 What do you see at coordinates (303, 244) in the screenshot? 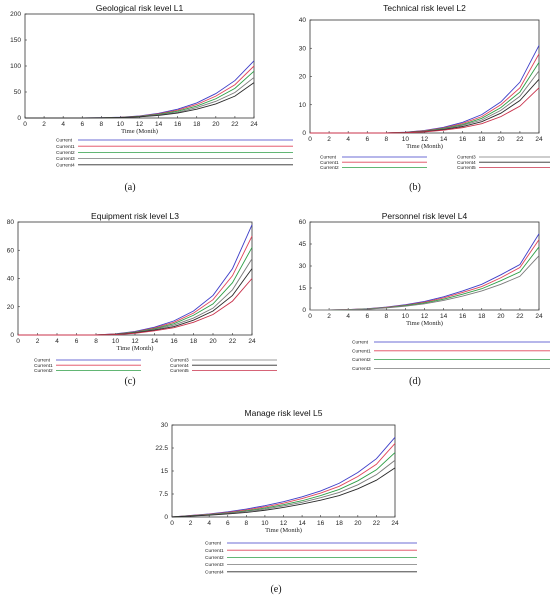
I see `y-tick-label: 45` at bounding box center [303, 244].